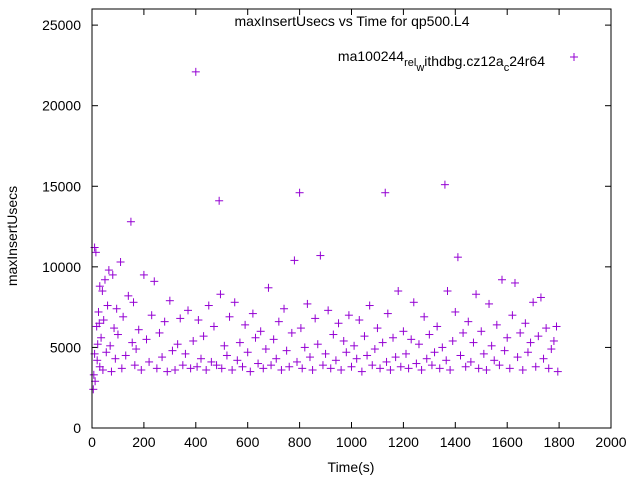 The image size is (640, 480). Describe the element at coordinates (371, 56) in the screenshot. I see `legend-label-part: ma100244` at that location.